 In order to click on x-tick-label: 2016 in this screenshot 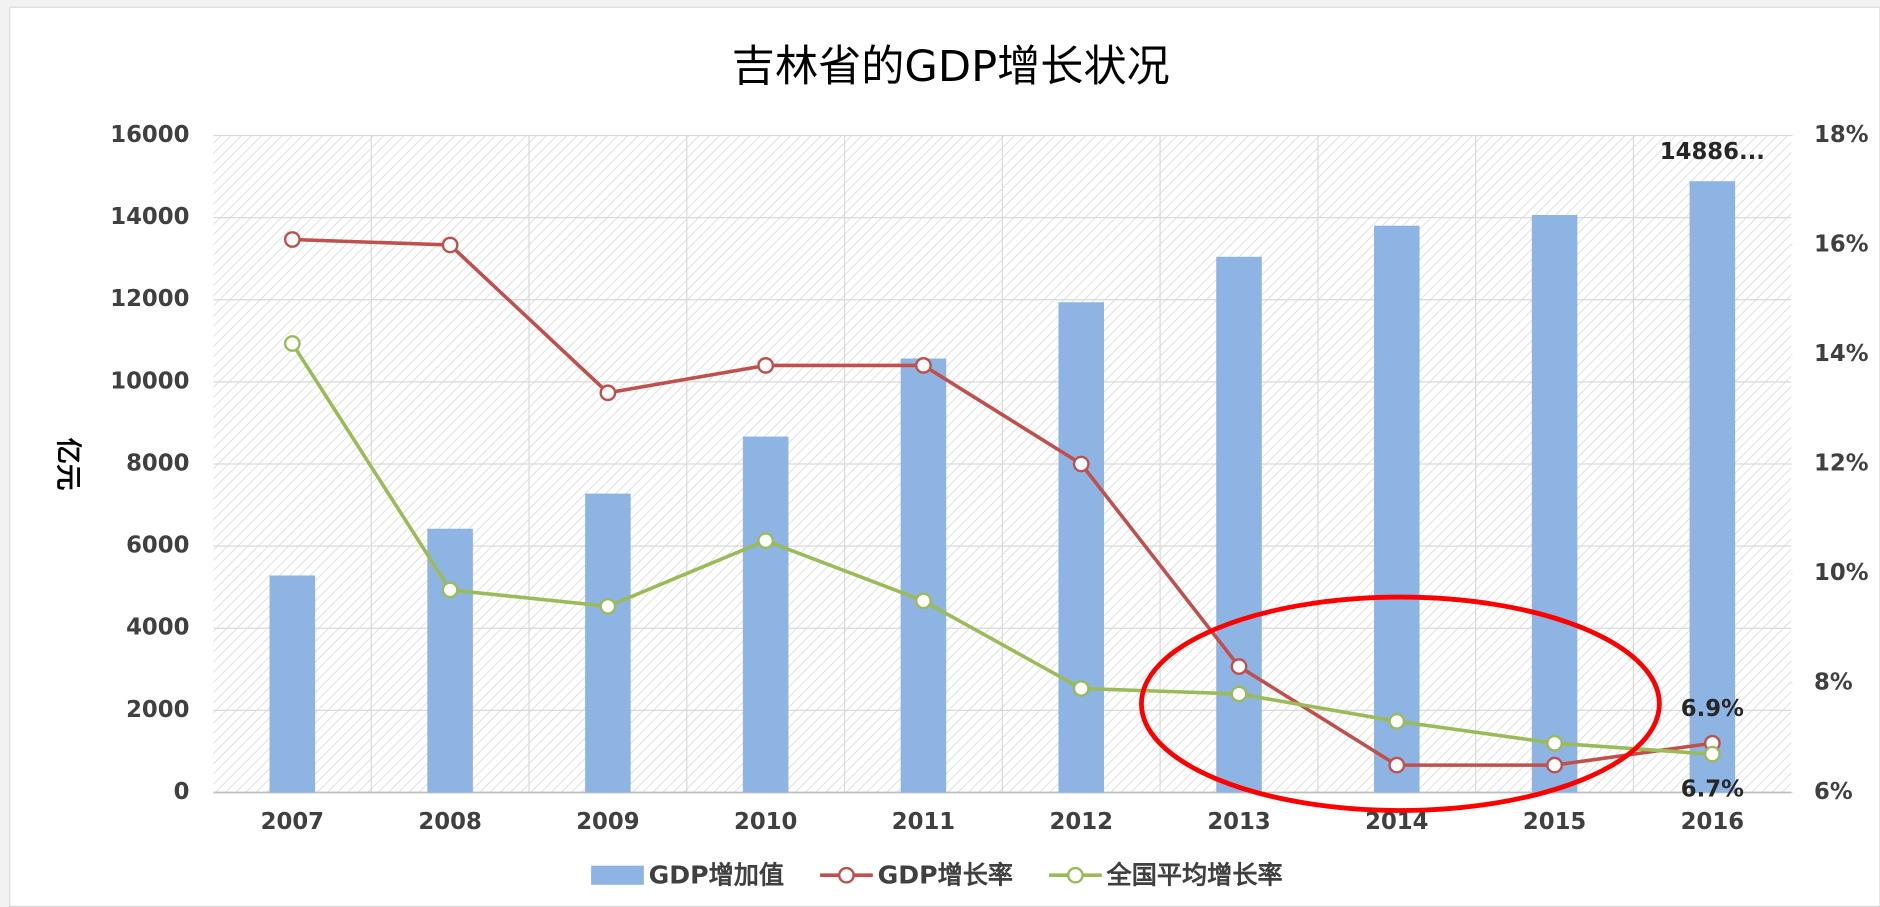, I will do `click(1712, 822)`.